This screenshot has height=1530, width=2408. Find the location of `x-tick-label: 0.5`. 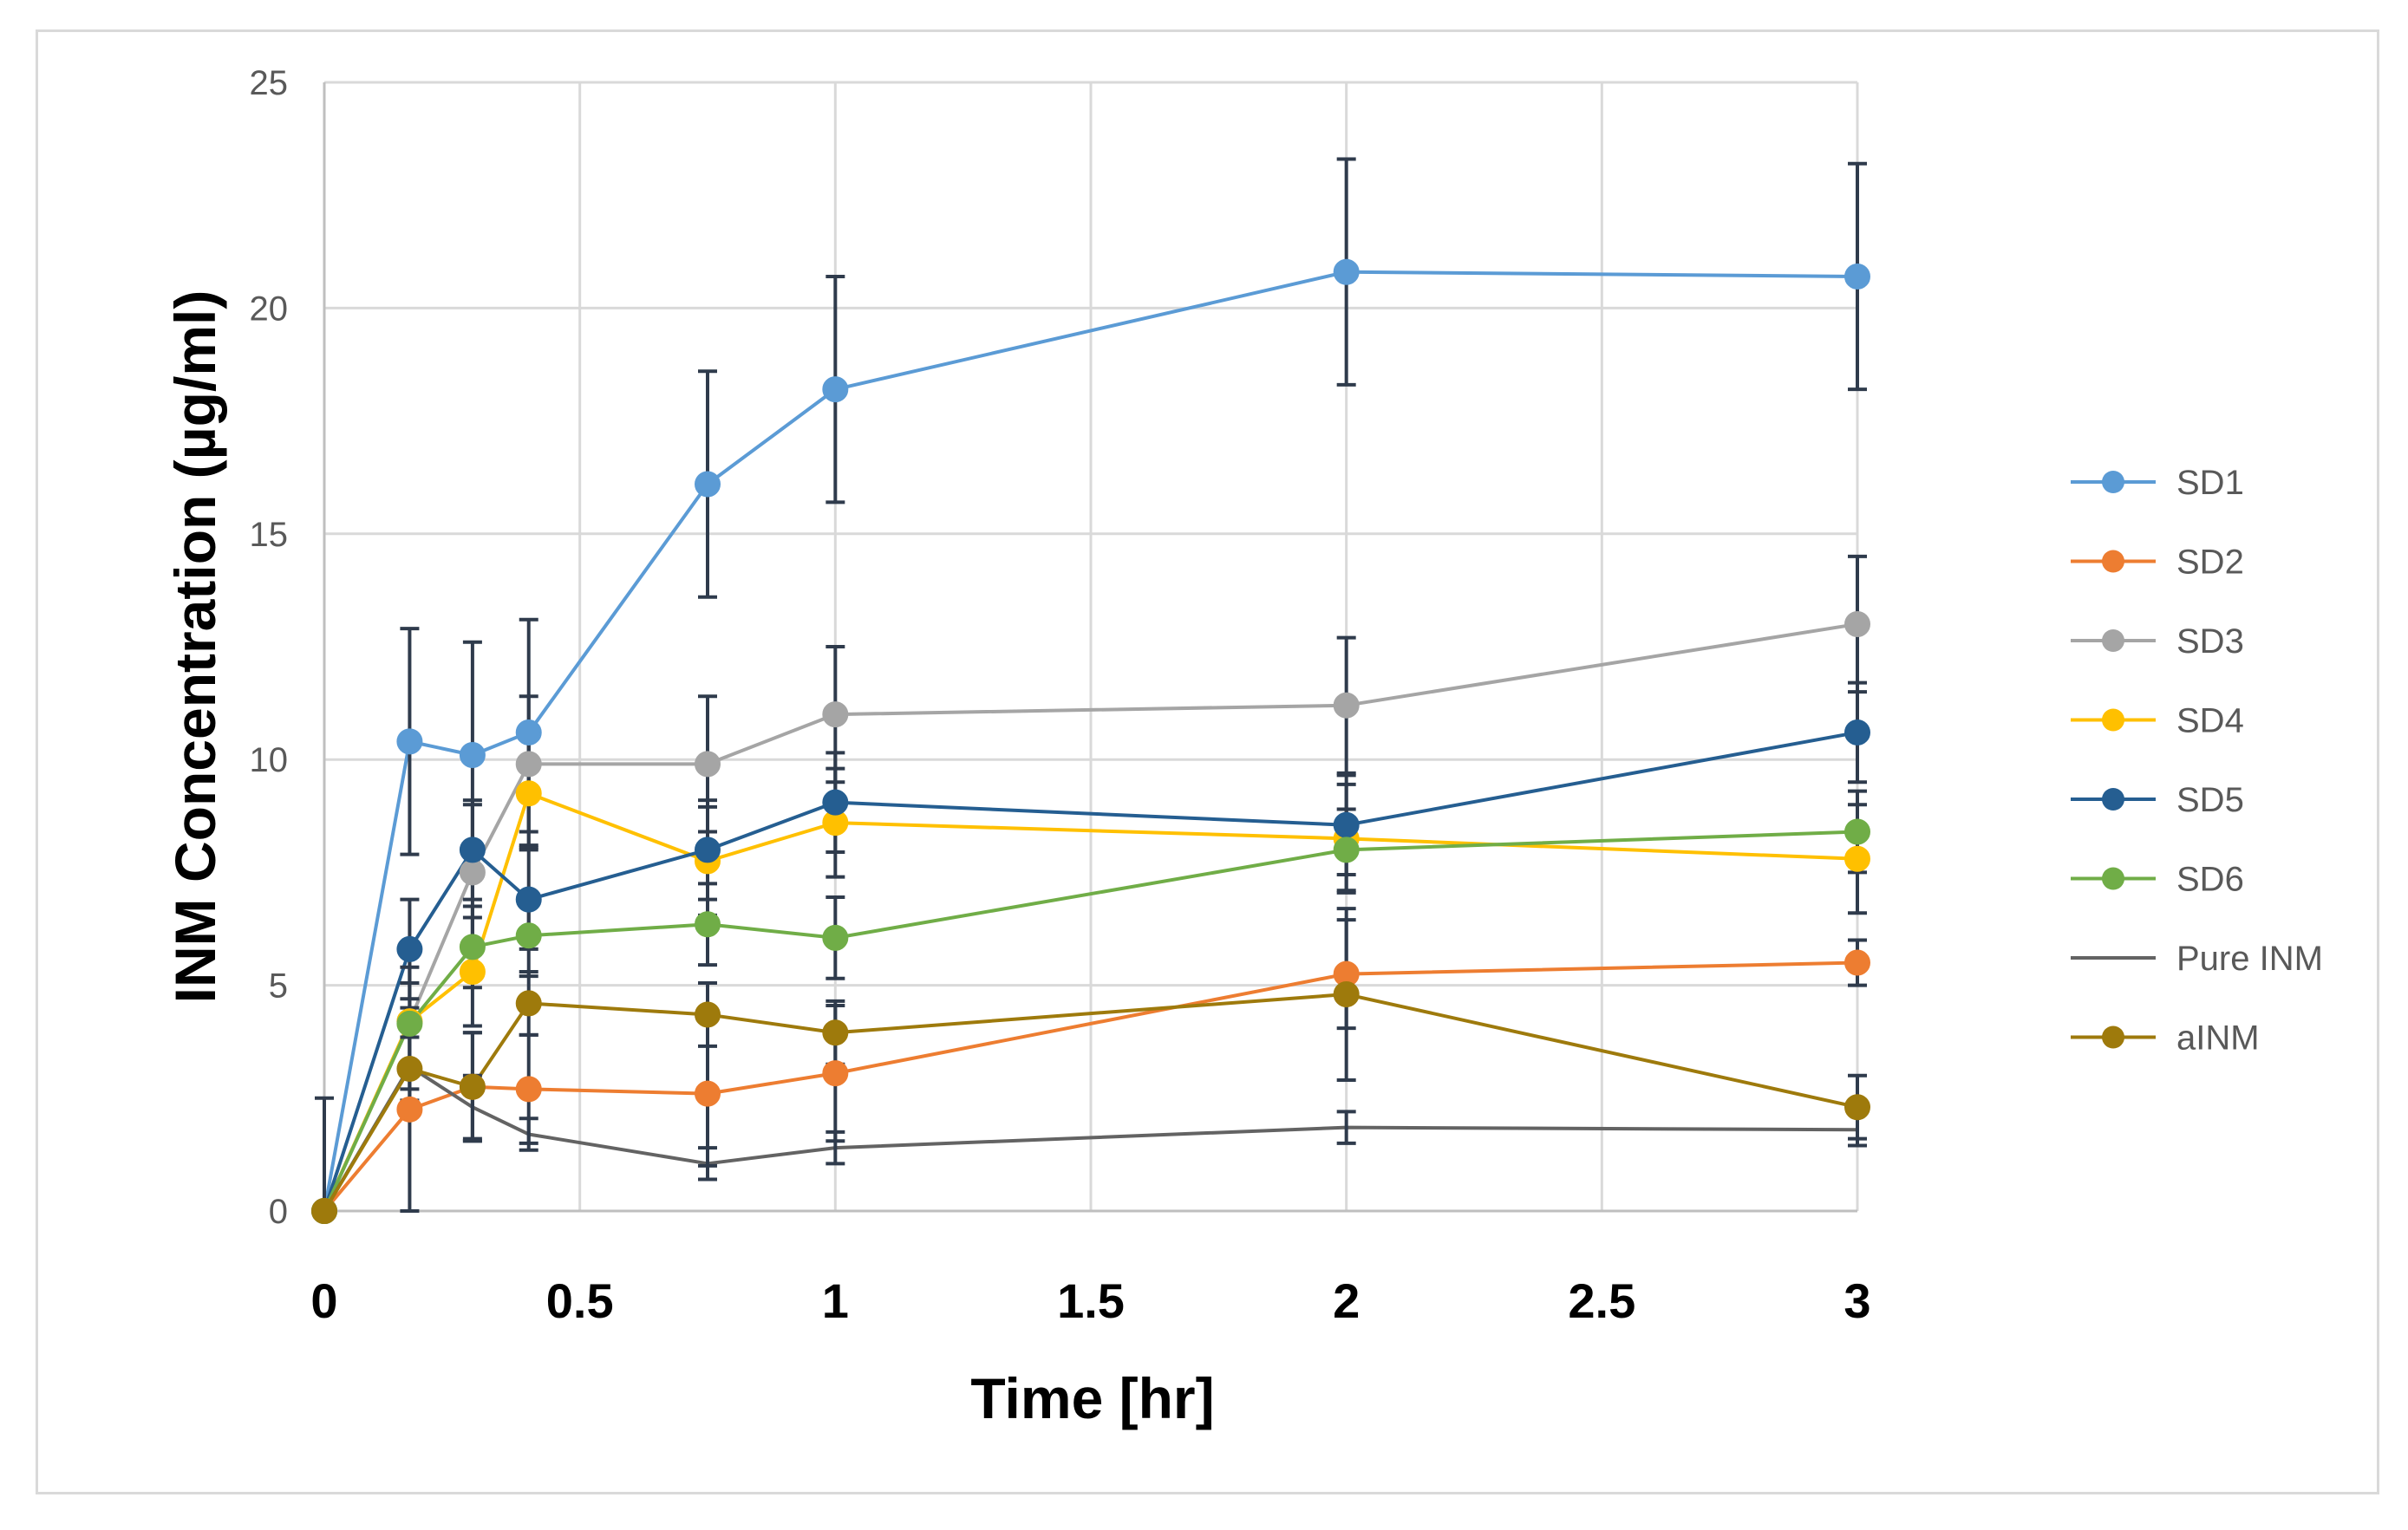

x-tick-label: 0.5 is located at coordinates (580, 1300).